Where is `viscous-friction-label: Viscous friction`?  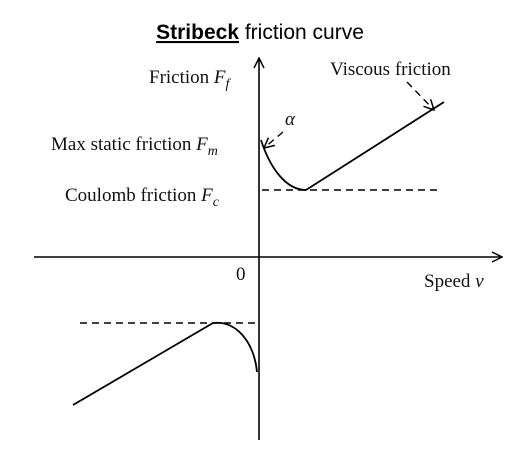
viscous-friction-label: Viscous friction is located at coordinates (390, 69).